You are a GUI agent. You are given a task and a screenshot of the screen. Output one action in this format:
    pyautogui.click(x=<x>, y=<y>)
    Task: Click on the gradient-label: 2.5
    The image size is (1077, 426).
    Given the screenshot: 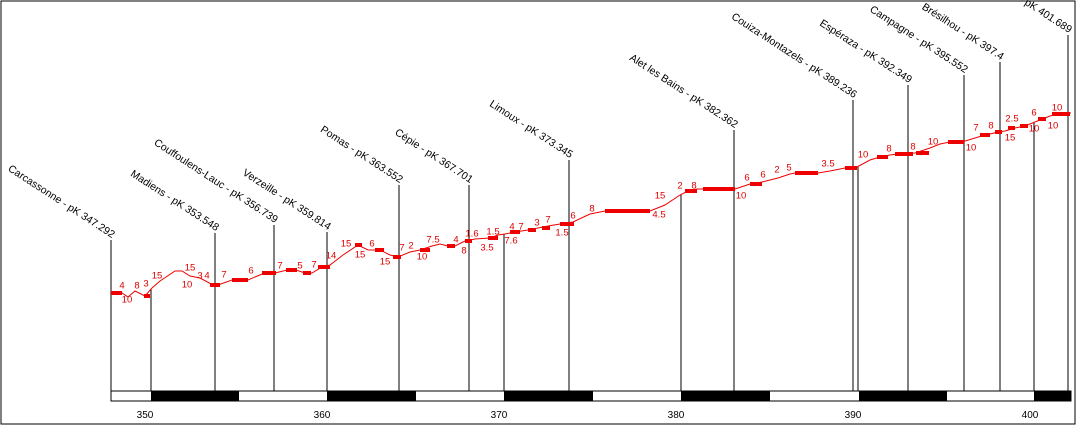 What is the action you would take?
    pyautogui.click(x=1011, y=119)
    